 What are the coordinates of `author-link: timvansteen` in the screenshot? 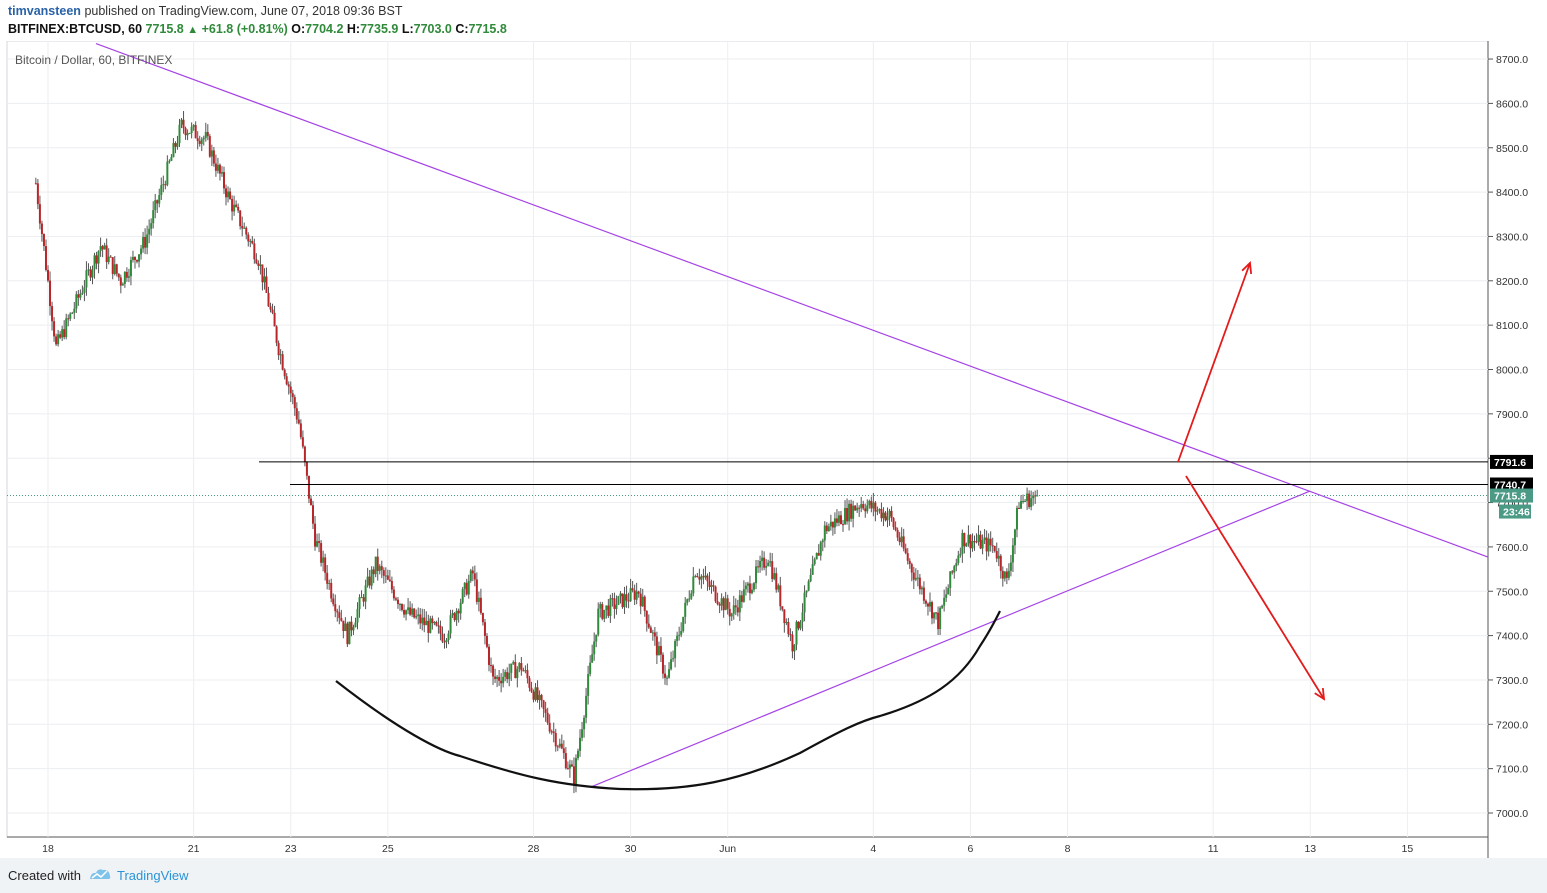 It's located at (44, 11).